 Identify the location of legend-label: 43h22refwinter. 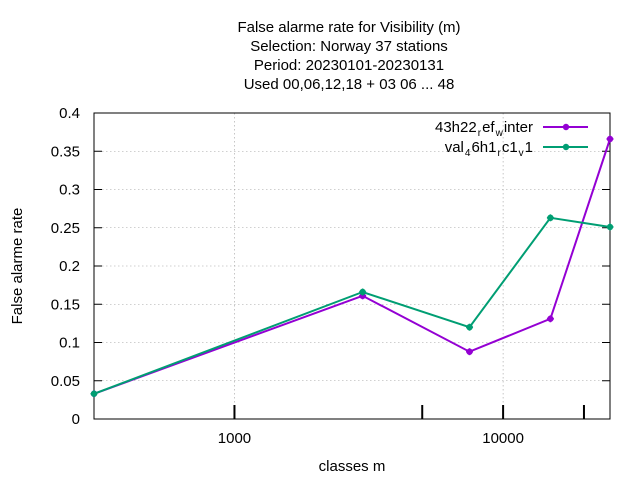
(484, 129).